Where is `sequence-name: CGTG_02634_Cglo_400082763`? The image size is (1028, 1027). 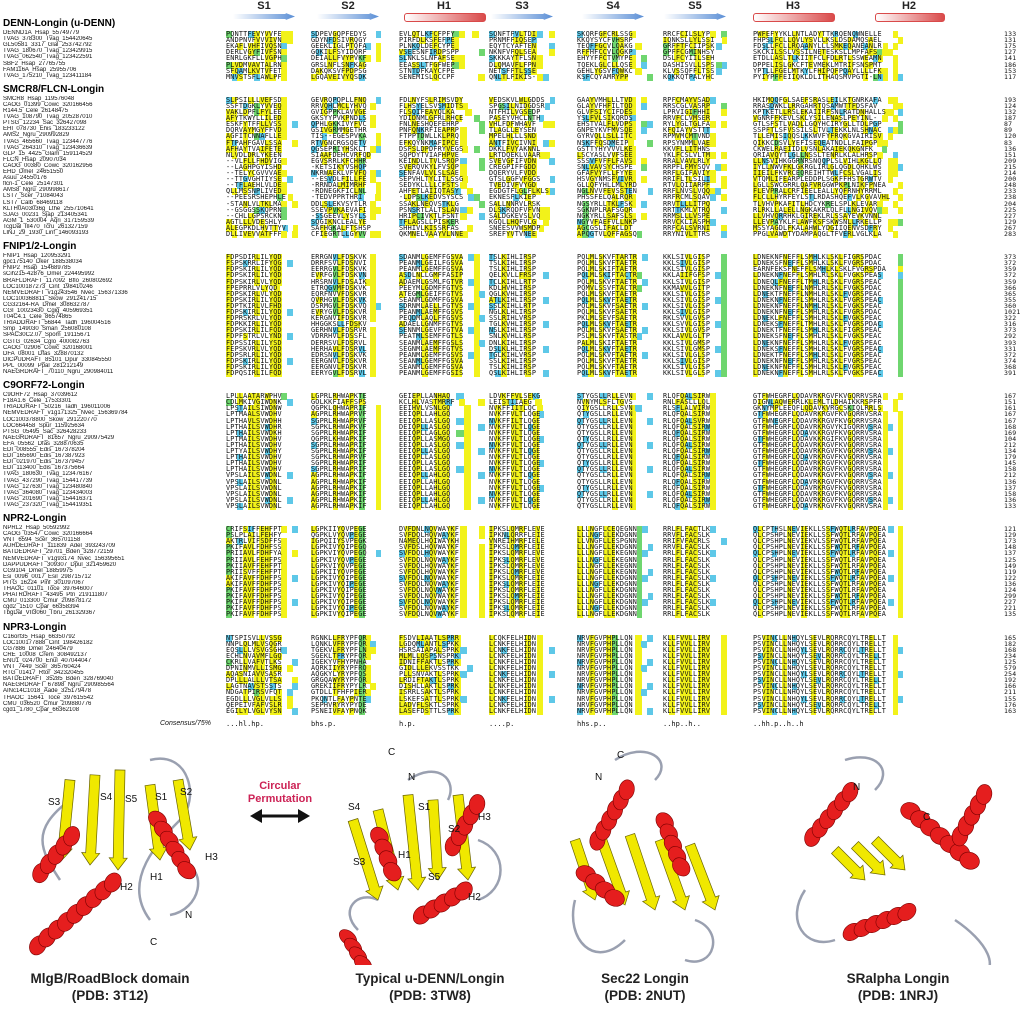
sequence-name: CGTG_02634_Cglo_400082763 is located at coordinates (75, 342).